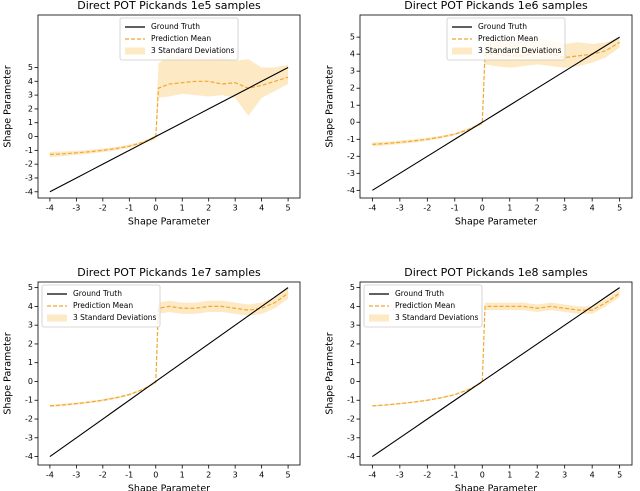 This screenshot has height=491, width=640. What do you see at coordinates (29, 150) in the screenshot?
I see `y-tick-label: -1` at bounding box center [29, 150].